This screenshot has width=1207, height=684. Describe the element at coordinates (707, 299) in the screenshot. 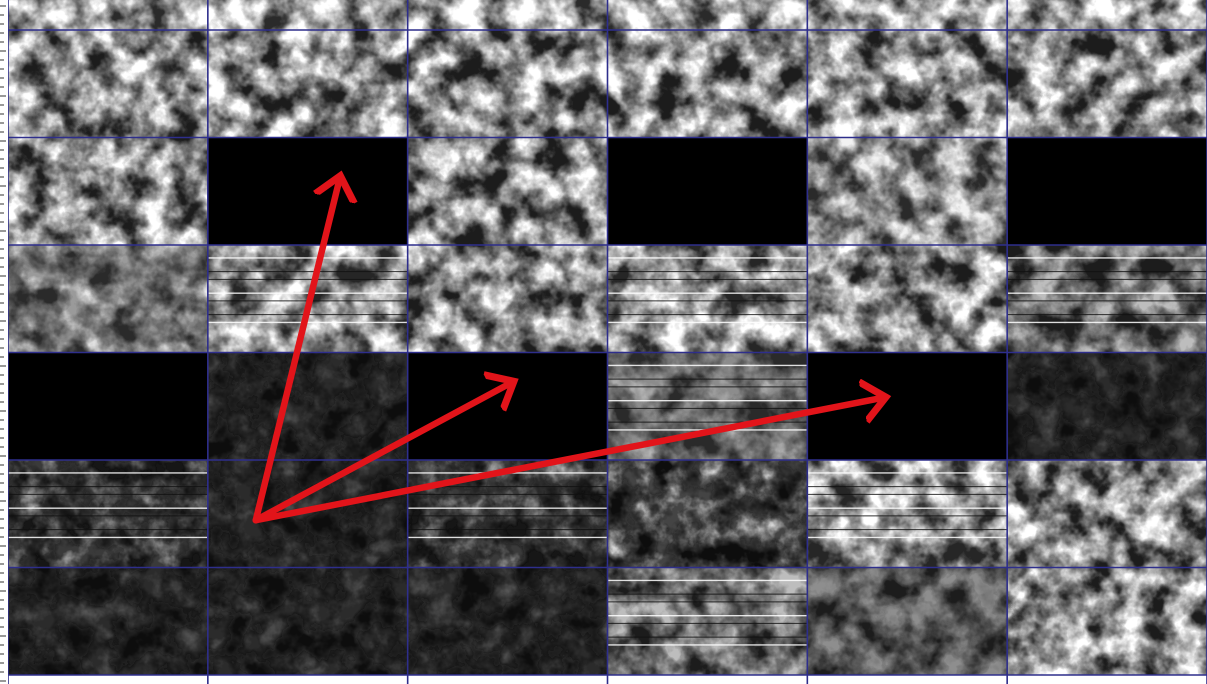

I see `tile-r2-c3` at that location.